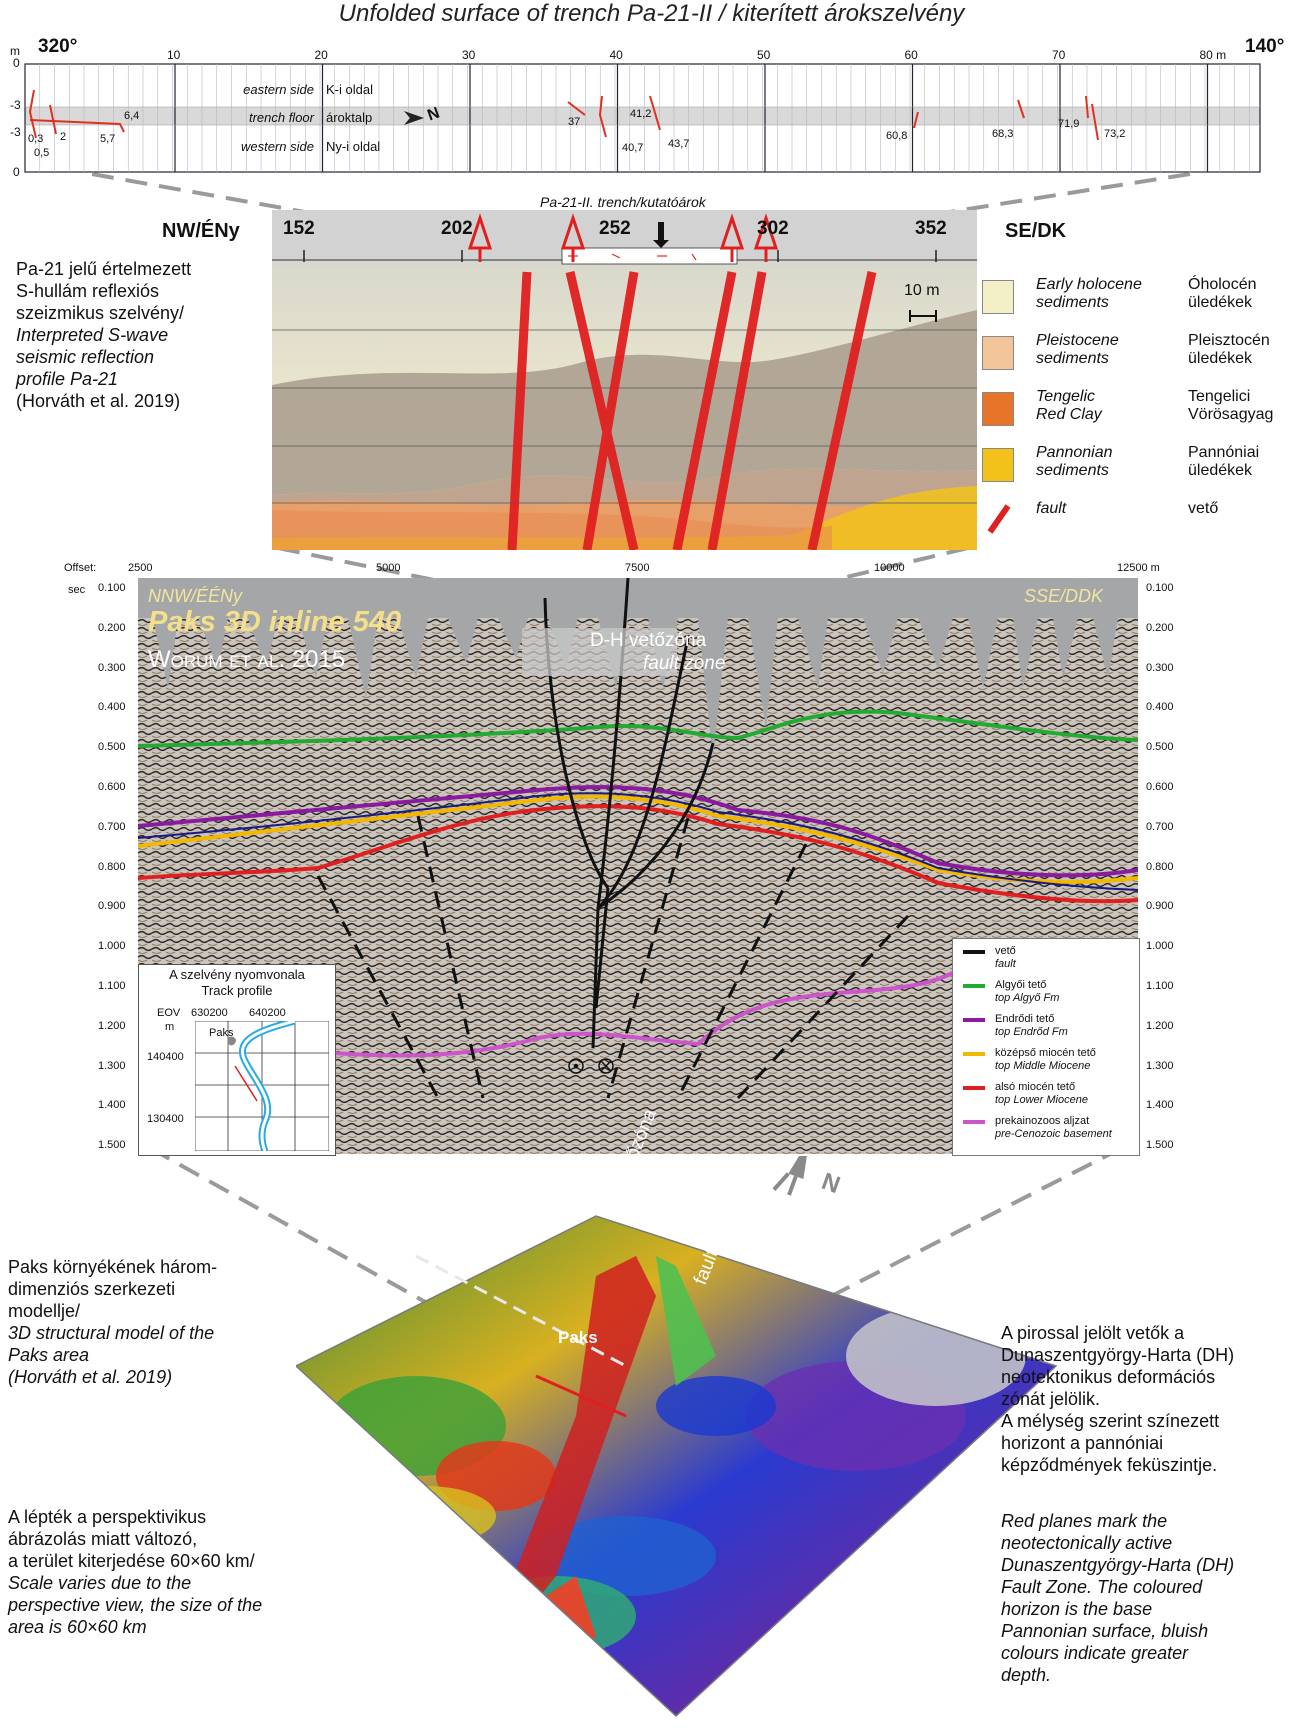 This screenshot has width=1303, height=1734. What do you see at coordinates (1045, 1030) in the screenshot?
I see `seismic-legend-endrod: Endrődi tető top Endrőd Fm` at bounding box center [1045, 1030].